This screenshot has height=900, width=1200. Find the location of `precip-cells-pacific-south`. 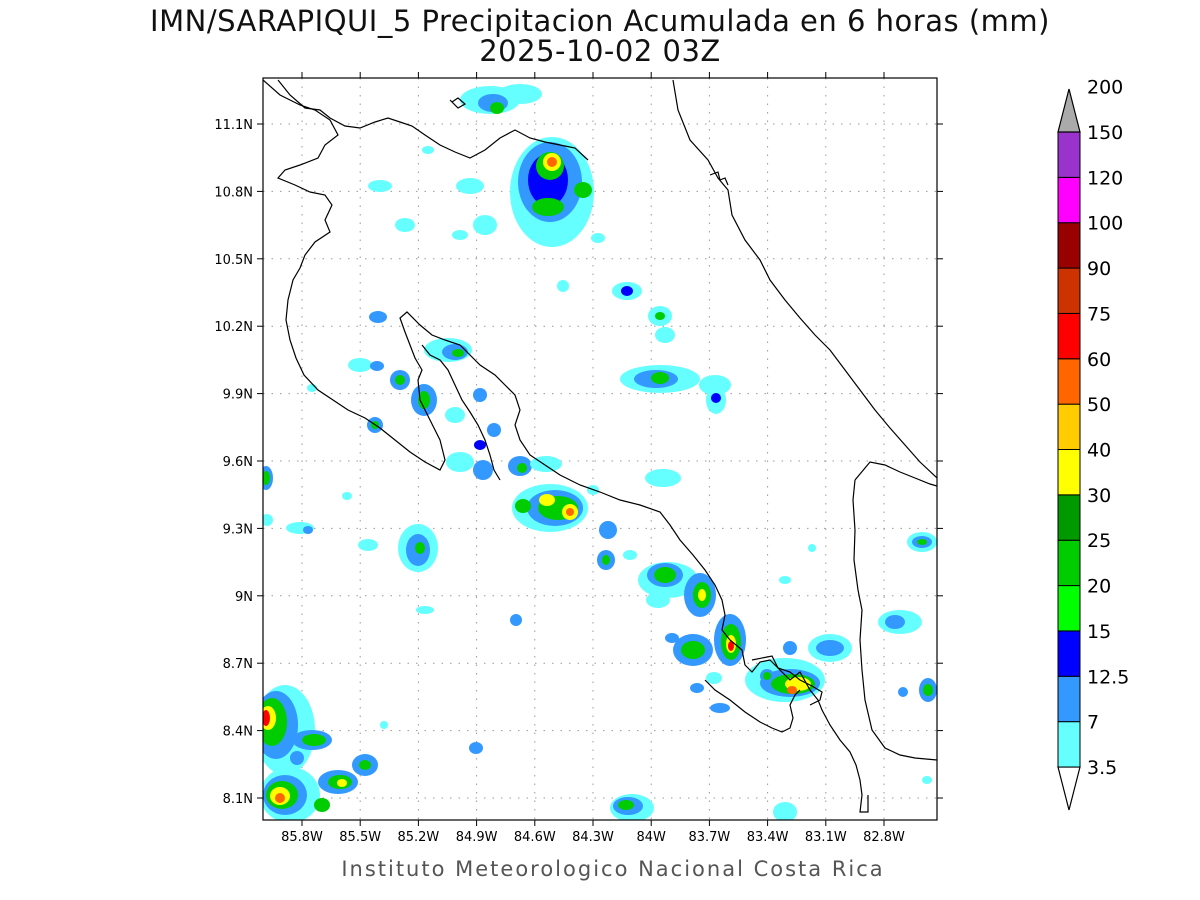

precip-cells-pacific-south is located at coordinates (692, 637).